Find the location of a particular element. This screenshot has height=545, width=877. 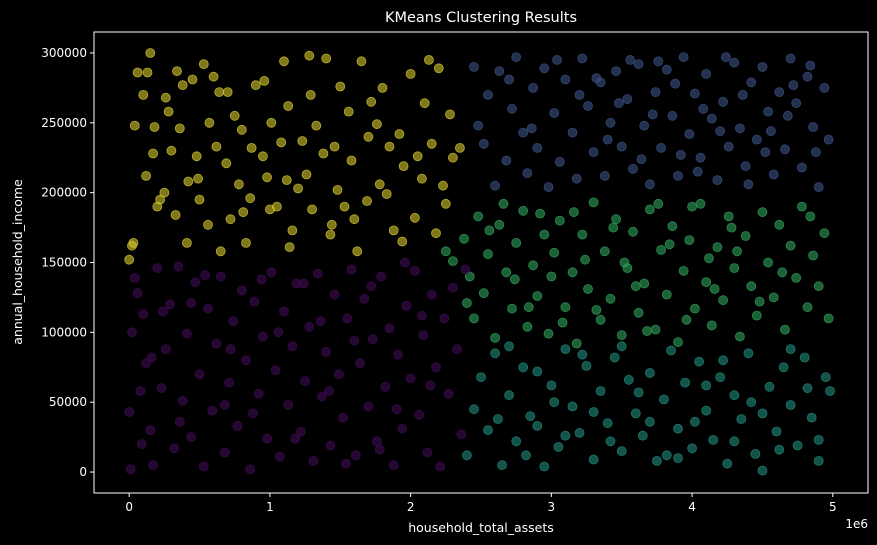

y-tick-label: 200000 is located at coordinates (64, 193).